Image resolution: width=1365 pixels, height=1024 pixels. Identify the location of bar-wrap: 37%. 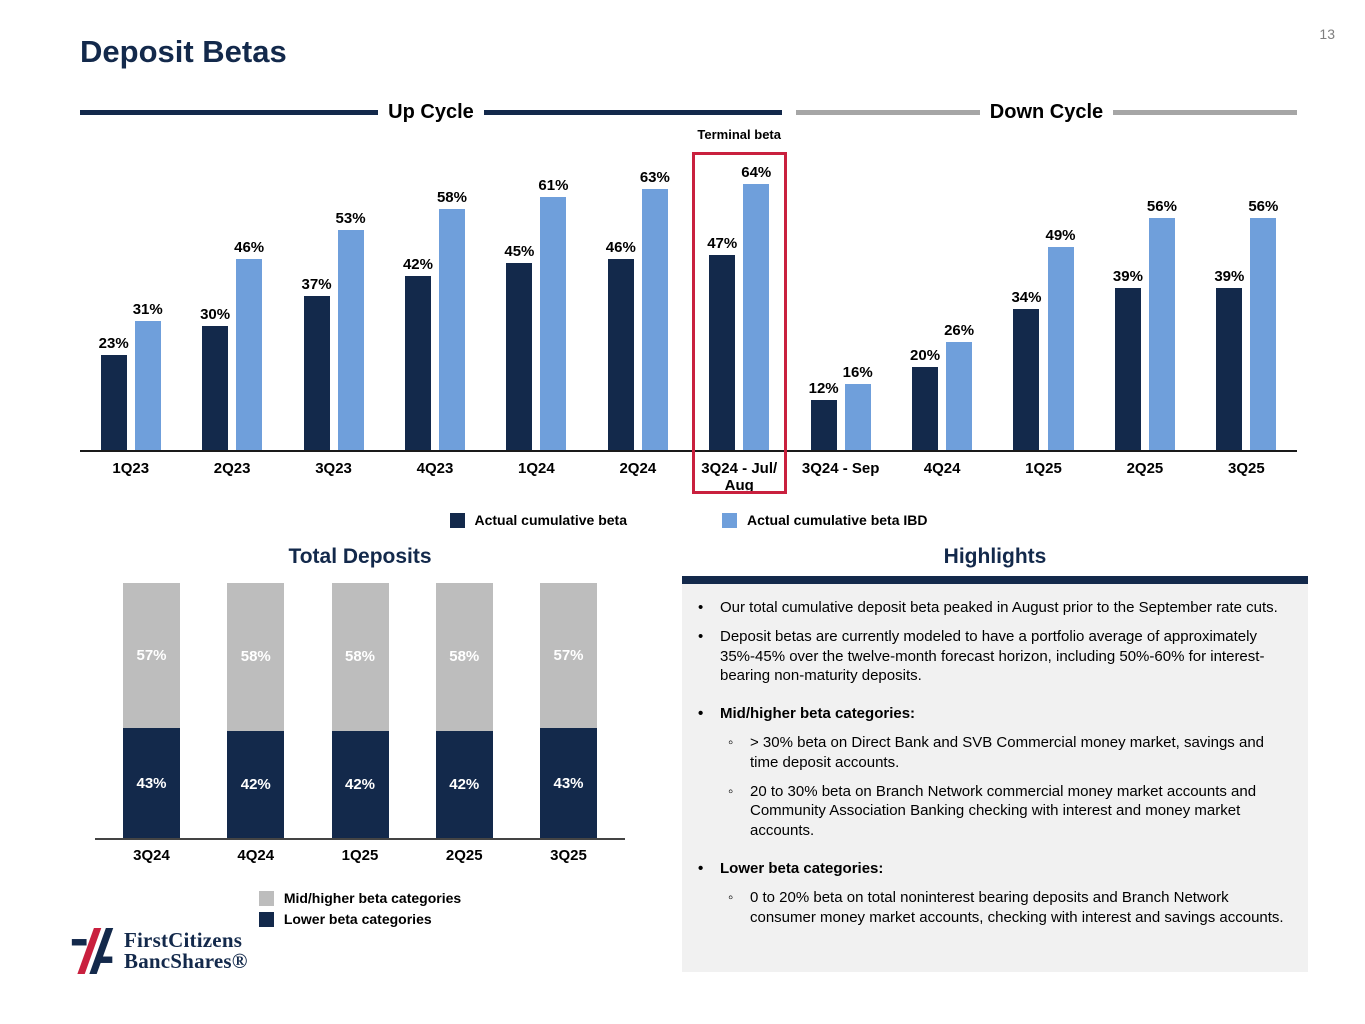
(317, 363).